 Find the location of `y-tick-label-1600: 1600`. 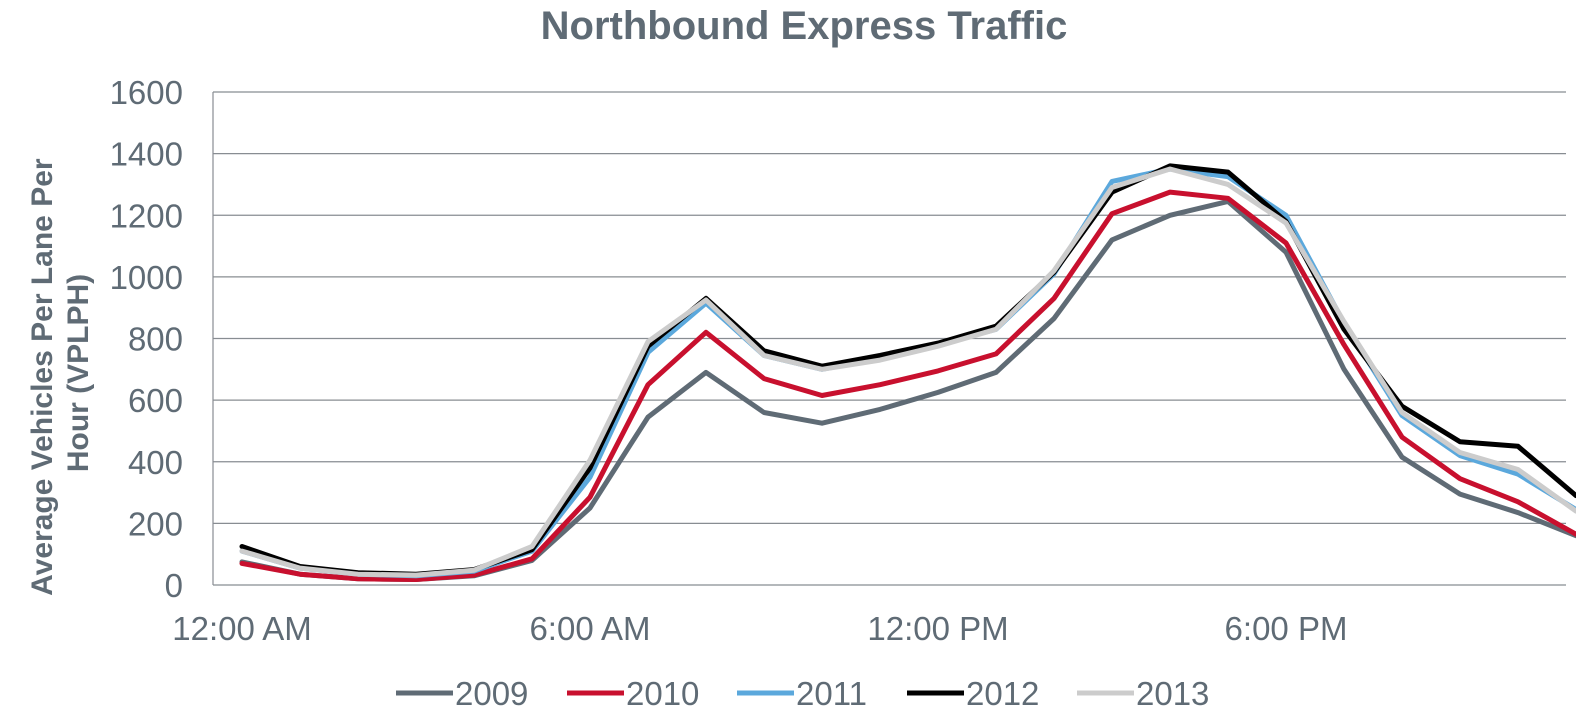

y-tick-label-1600: 1600 is located at coordinates (146, 92).